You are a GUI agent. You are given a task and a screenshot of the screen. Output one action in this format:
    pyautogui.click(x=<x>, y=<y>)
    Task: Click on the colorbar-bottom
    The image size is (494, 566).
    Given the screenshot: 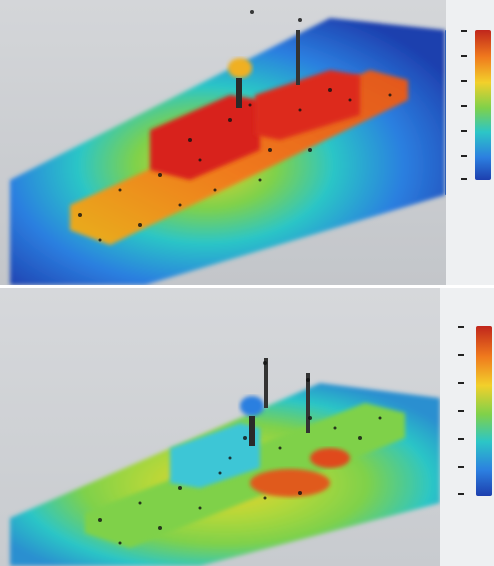 What is the action you would take?
    pyautogui.click(x=484, y=411)
    